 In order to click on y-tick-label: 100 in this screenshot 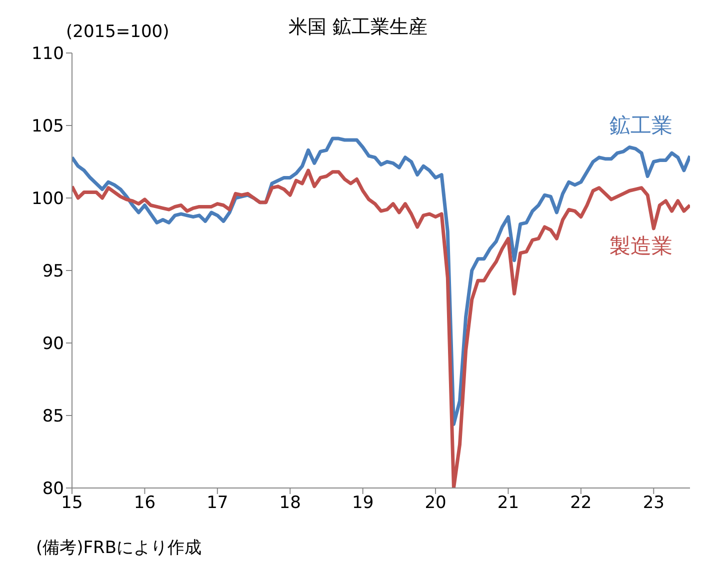, I will do `click(48, 199)`.